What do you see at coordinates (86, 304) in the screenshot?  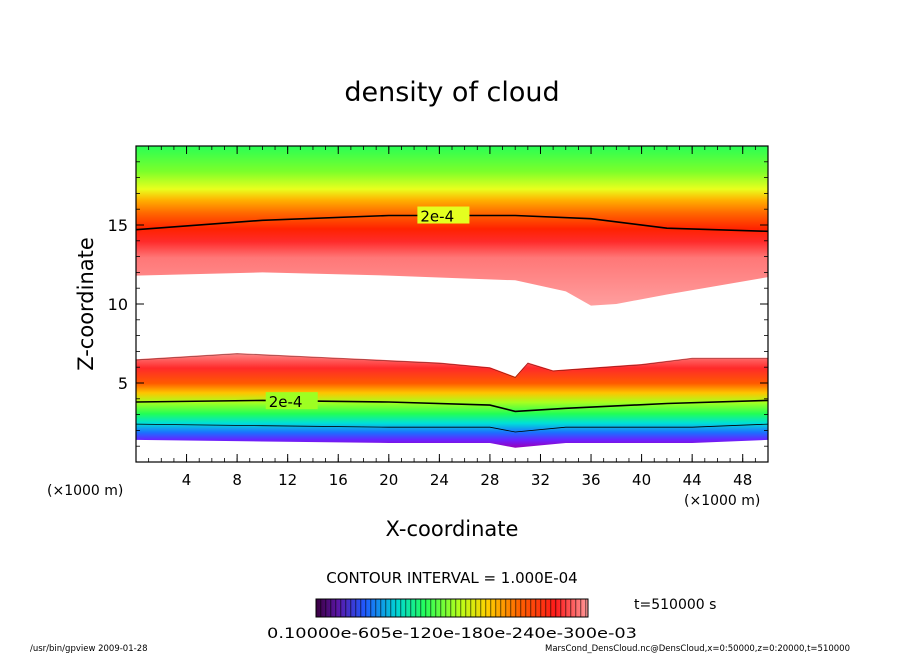 I see `y-axis-label: Z-coordinate` at bounding box center [86, 304].